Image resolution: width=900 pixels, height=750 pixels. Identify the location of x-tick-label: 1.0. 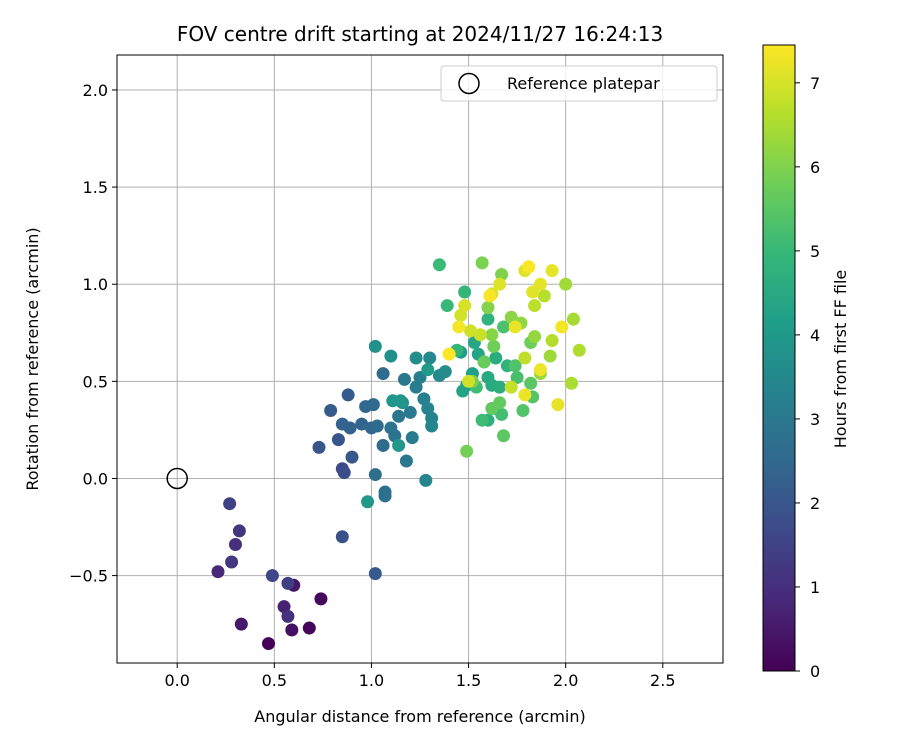
(371, 680).